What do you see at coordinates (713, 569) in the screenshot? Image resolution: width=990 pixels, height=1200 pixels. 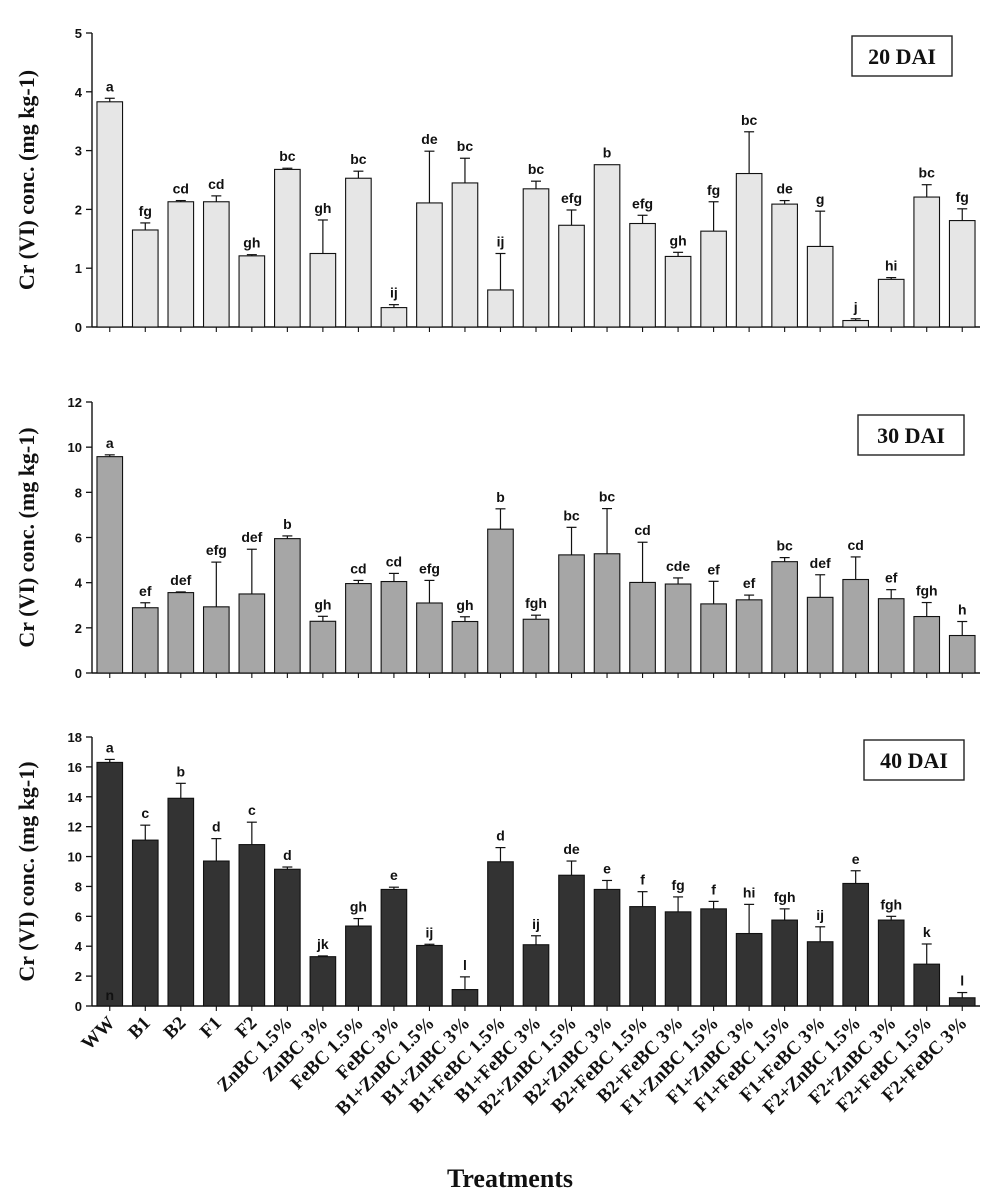 I see `significance-label-18: ef` at bounding box center [713, 569].